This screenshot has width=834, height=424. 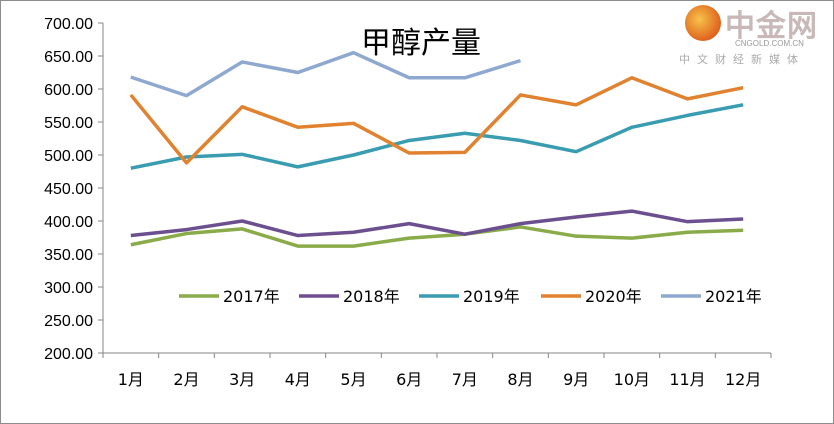 I want to click on x-tick-label: 11月, so click(x=687, y=379).